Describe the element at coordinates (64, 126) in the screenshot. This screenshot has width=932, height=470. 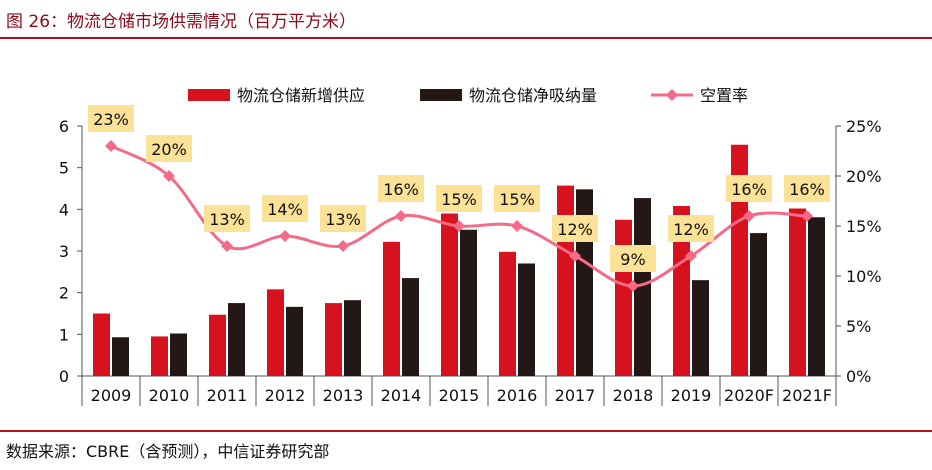
I see `left-tick-label: 6` at that location.